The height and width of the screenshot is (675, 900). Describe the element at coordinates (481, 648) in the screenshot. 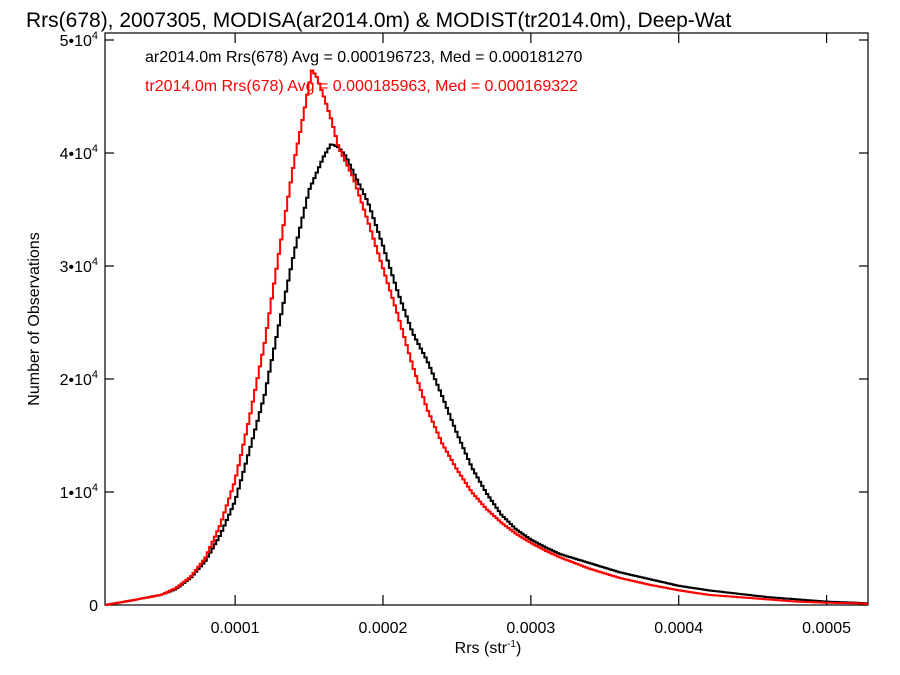

I see `x-axis-label-base: Rrs (str` at that location.